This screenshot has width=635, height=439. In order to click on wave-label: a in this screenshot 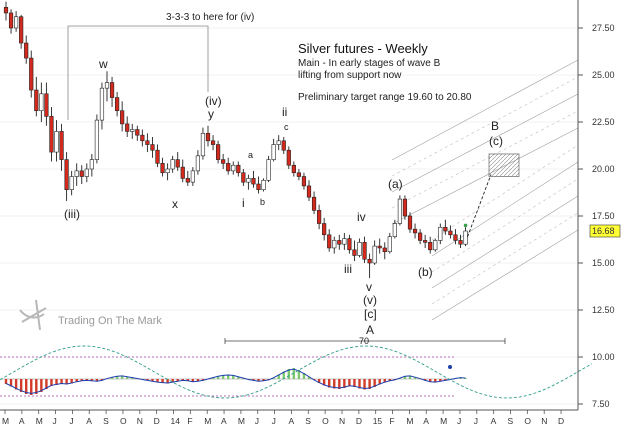, I will do `click(250, 155)`.